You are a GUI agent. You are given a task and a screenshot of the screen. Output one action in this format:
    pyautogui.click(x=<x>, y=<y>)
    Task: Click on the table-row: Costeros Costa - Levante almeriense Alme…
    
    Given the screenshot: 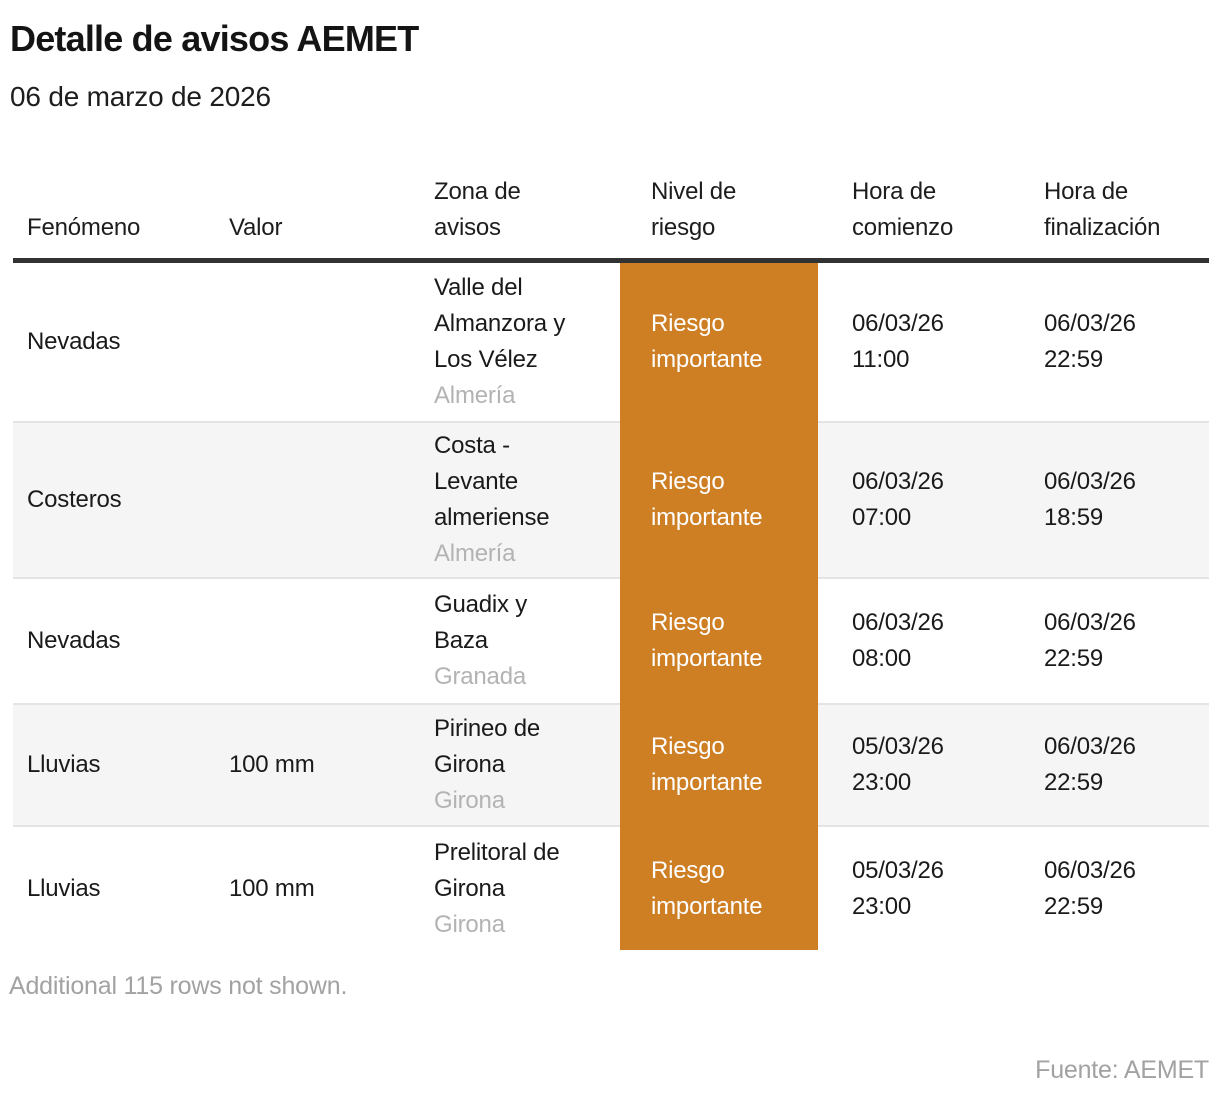 What is the action you would take?
    pyautogui.click(x=611, y=500)
    